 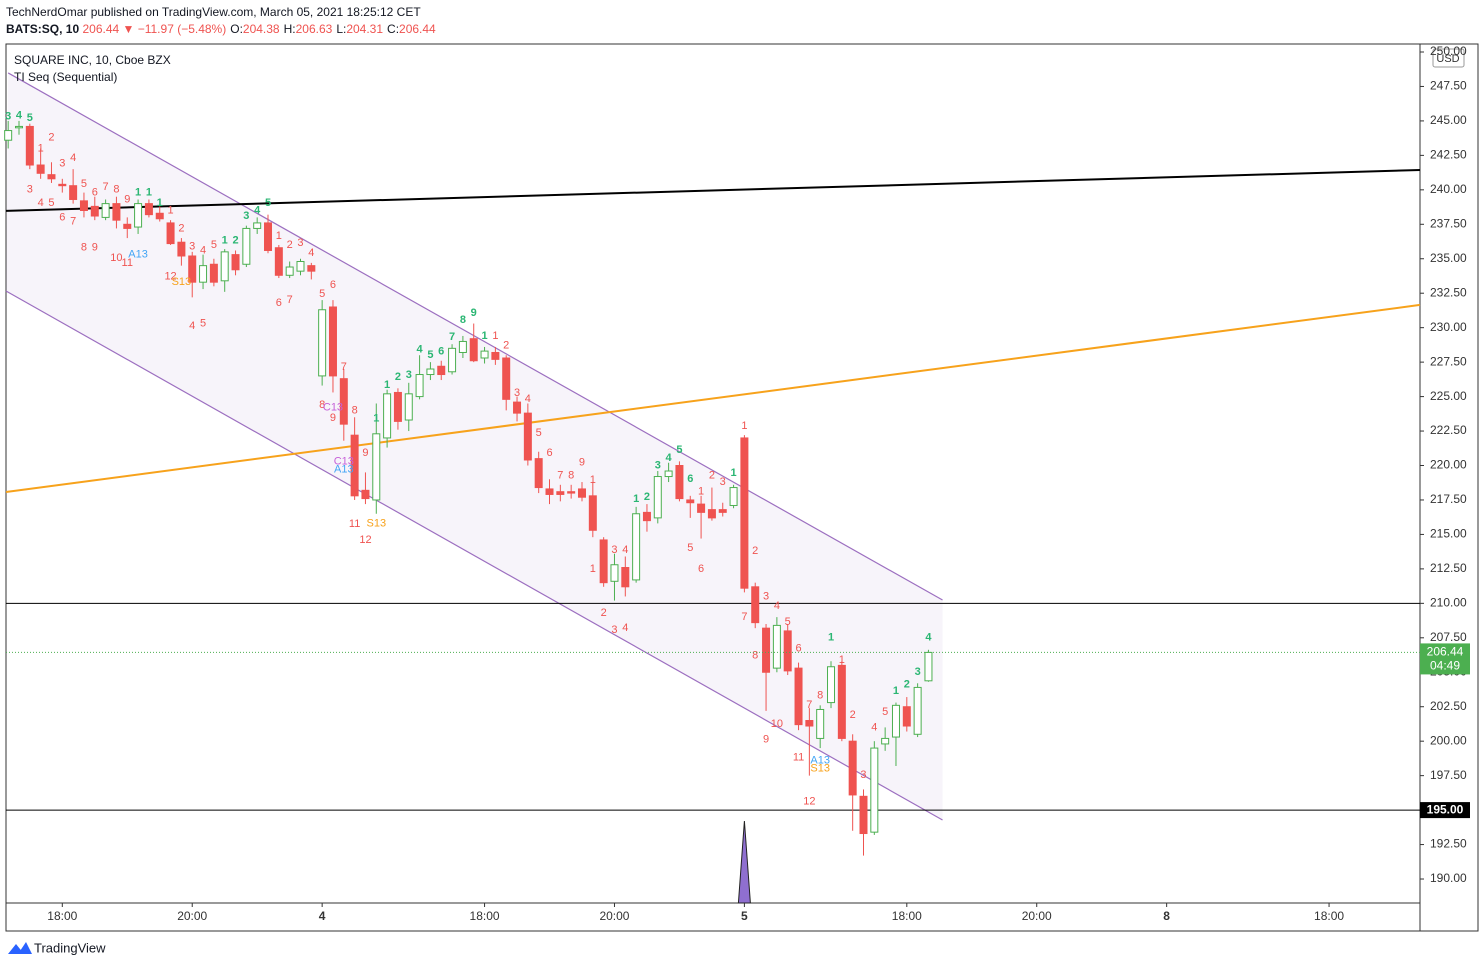 What do you see at coordinates (1448, 258) in the screenshot?
I see `y-tick-label: 235.00` at bounding box center [1448, 258].